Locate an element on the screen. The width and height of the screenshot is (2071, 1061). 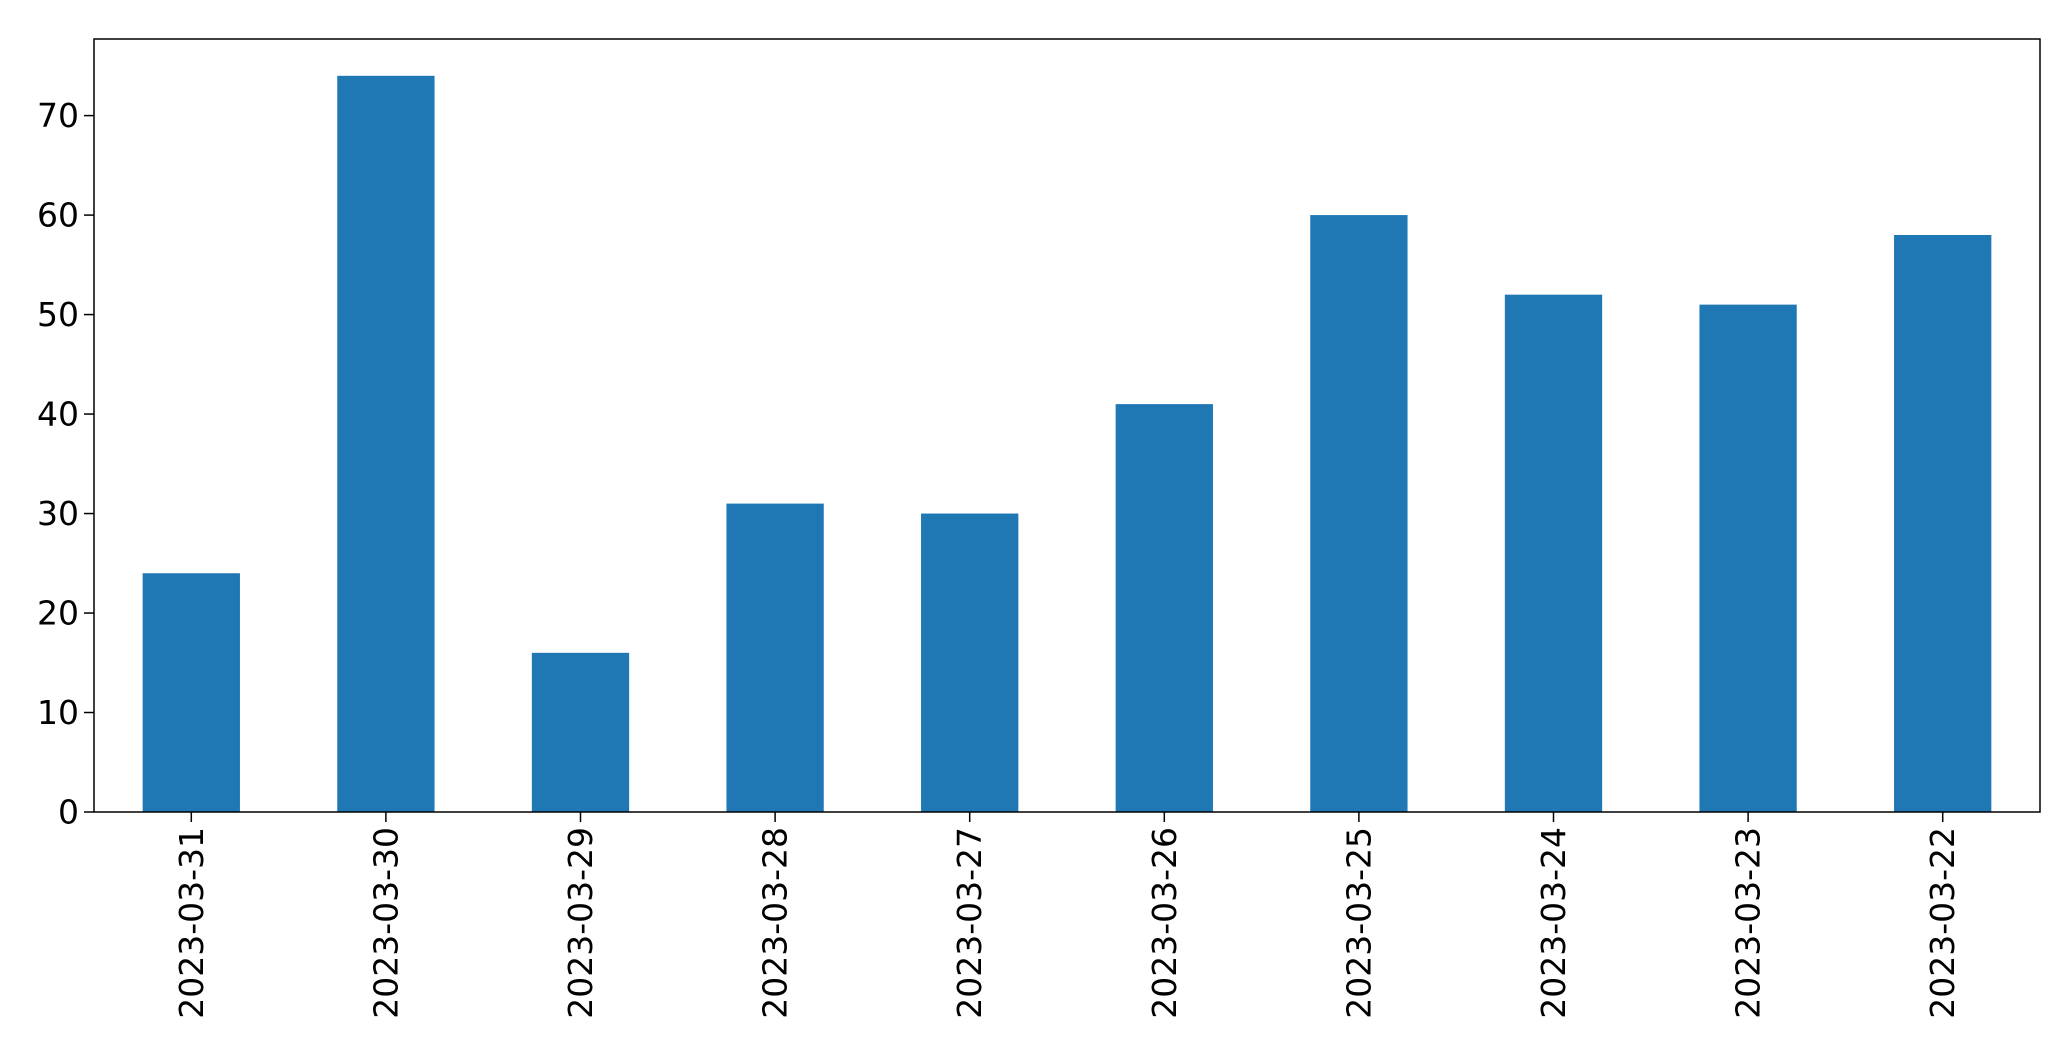
x-tick-label: 2023-03-25 is located at coordinates (1358, 923).